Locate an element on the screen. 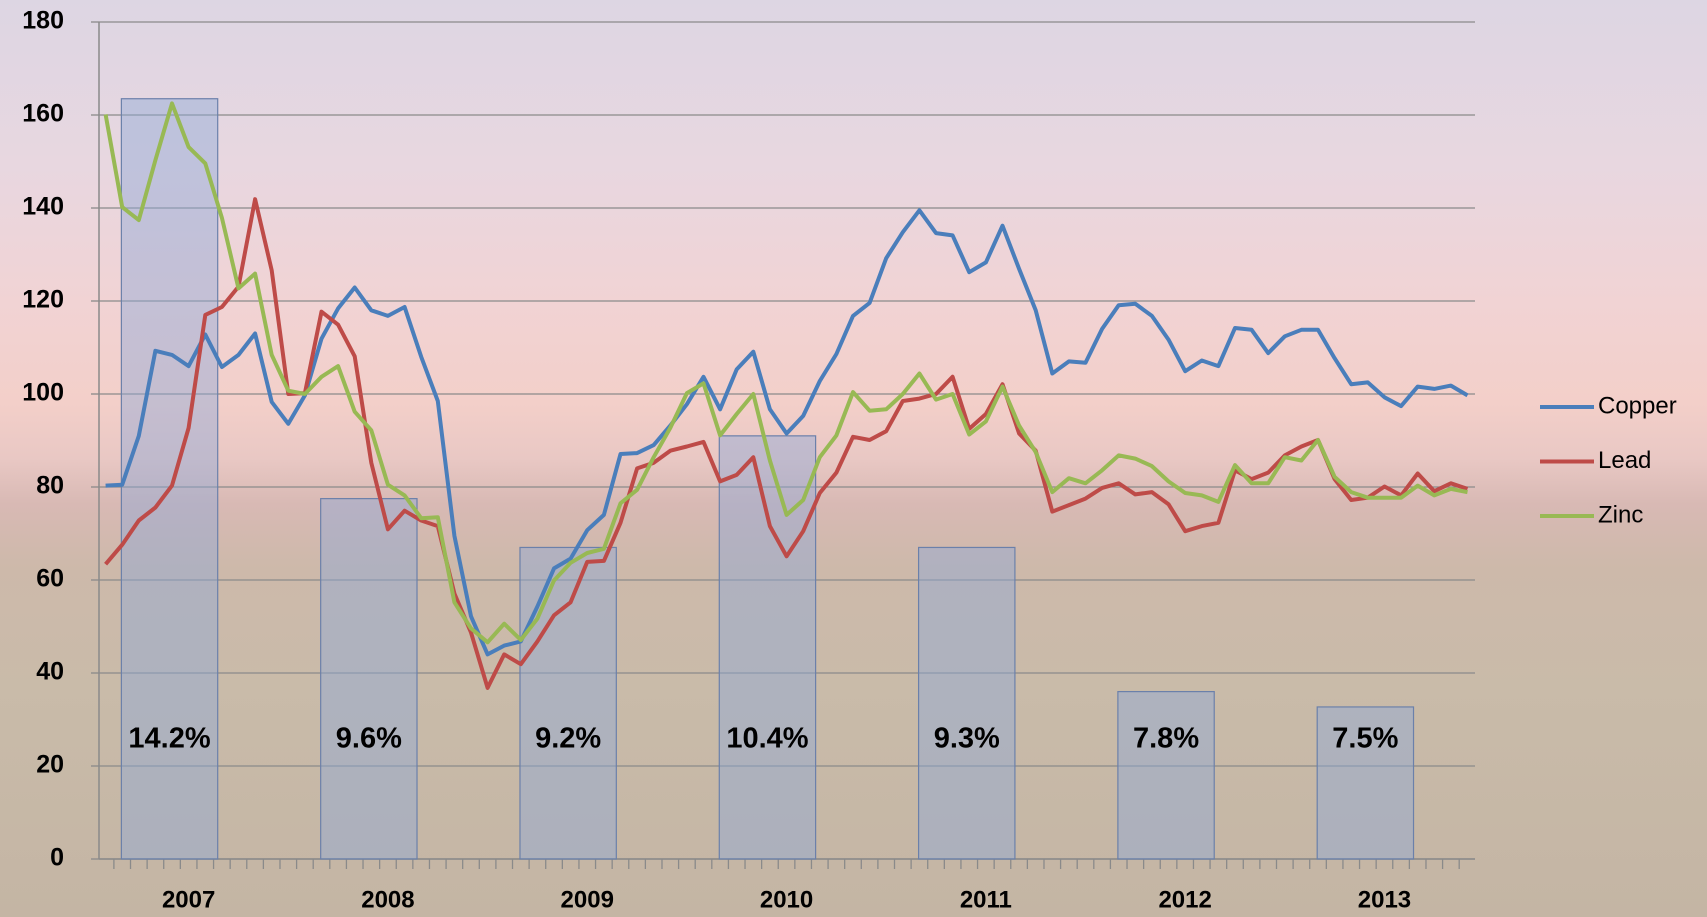 This screenshot has height=917, width=1707. x-tick-label: 2012 is located at coordinates (1184, 899).